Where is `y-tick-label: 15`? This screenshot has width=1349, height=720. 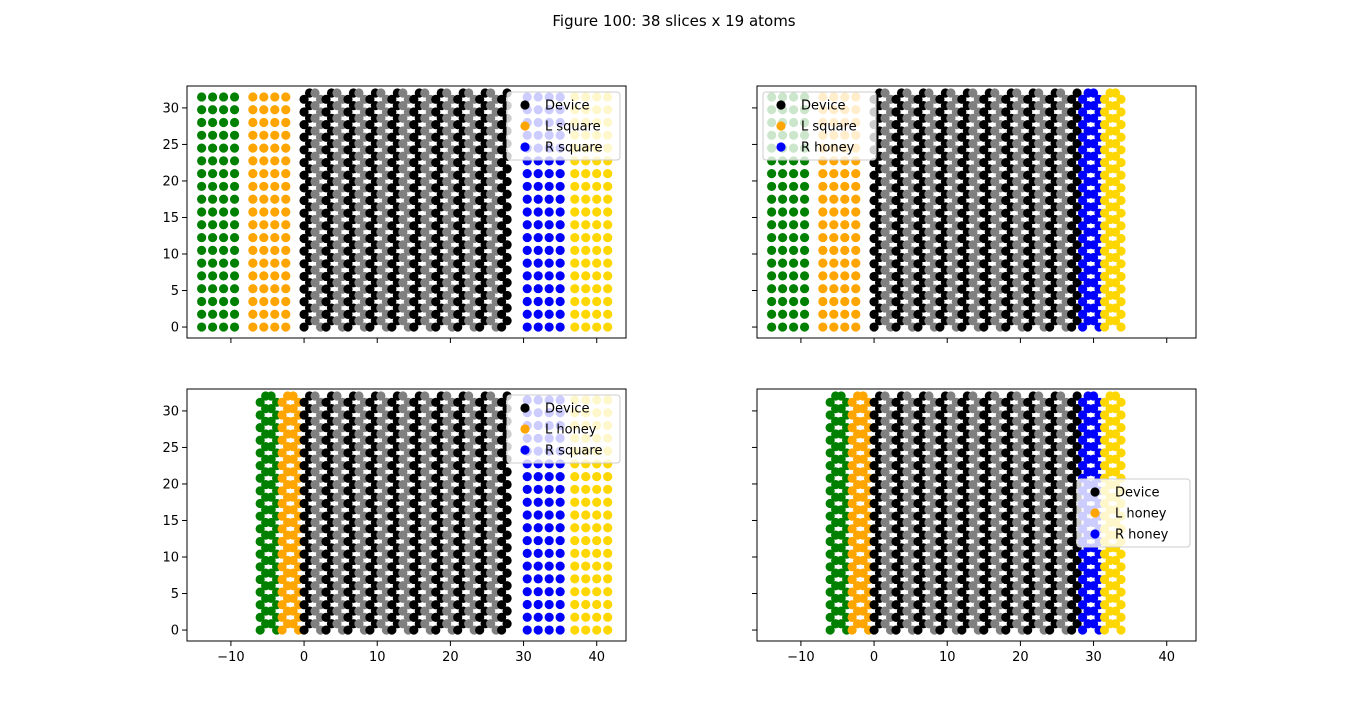
y-tick-label: 15 is located at coordinates (170, 218).